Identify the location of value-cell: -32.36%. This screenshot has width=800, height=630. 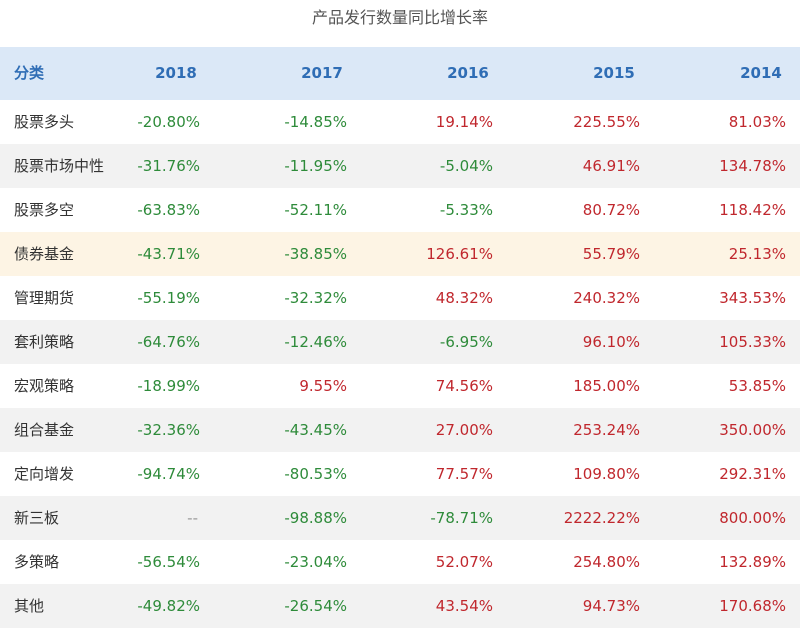
(168, 430).